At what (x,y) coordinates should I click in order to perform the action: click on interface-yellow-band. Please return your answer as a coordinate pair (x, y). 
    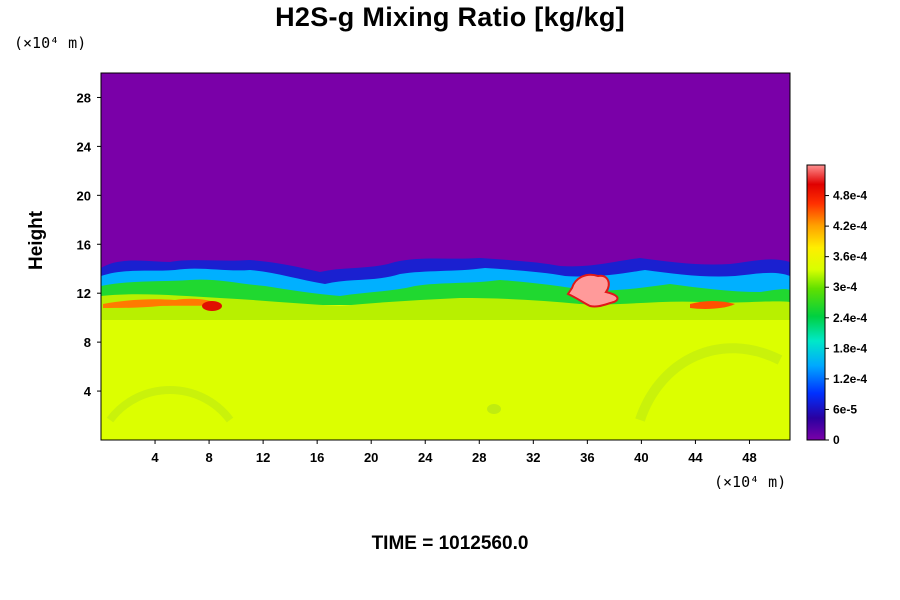
    Looking at the image, I should click on (445, 307).